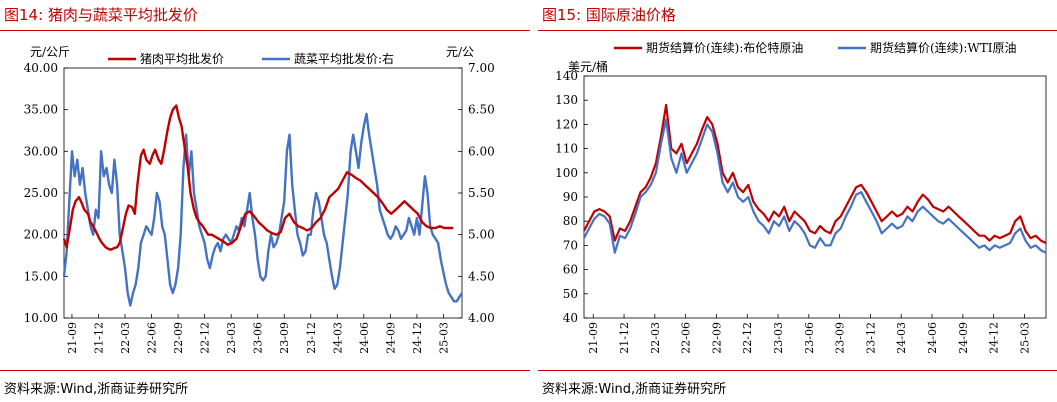 This screenshot has height=402, width=1057. Describe the element at coordinates (570, 294) in the screenshot. I see `y-tick-label: 50` at that location.